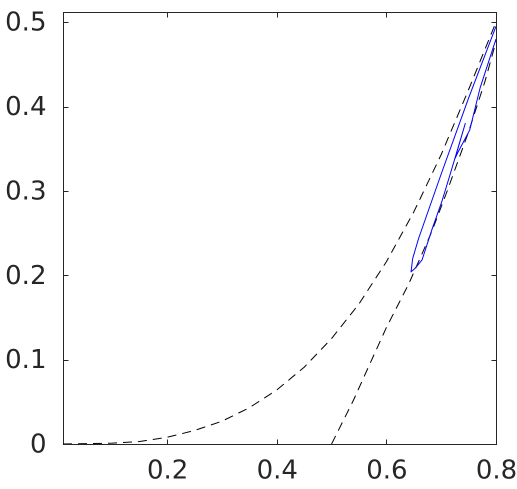  Describe the element at coordinates (25, 191) in the screenshot. I see `y-tick-label: 0.3` at that location.